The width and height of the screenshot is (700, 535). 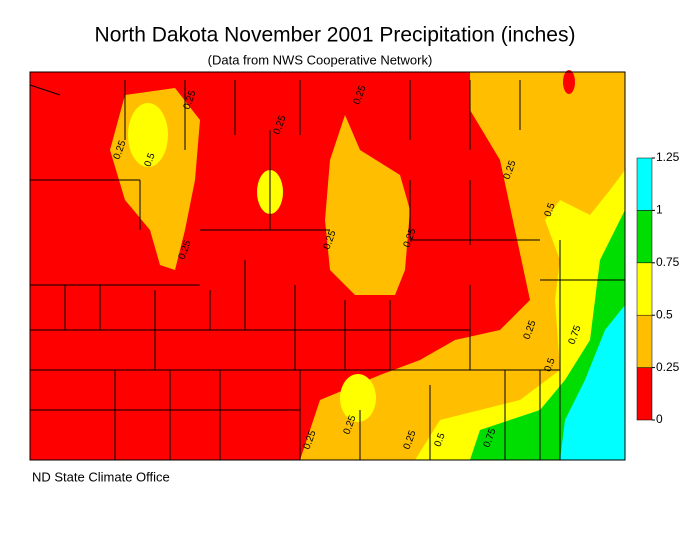 I want to click on legend-tick-label: 1.25, so click(x=668, y=157).